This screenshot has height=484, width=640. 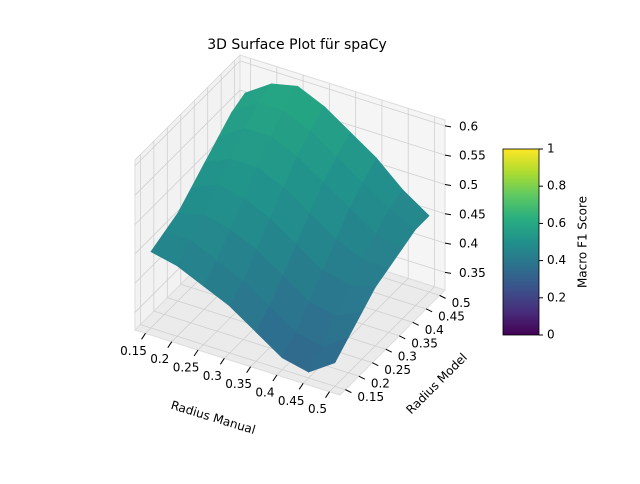 I want to click on x-tick-label: 0.2, so click(x=159, y=359).